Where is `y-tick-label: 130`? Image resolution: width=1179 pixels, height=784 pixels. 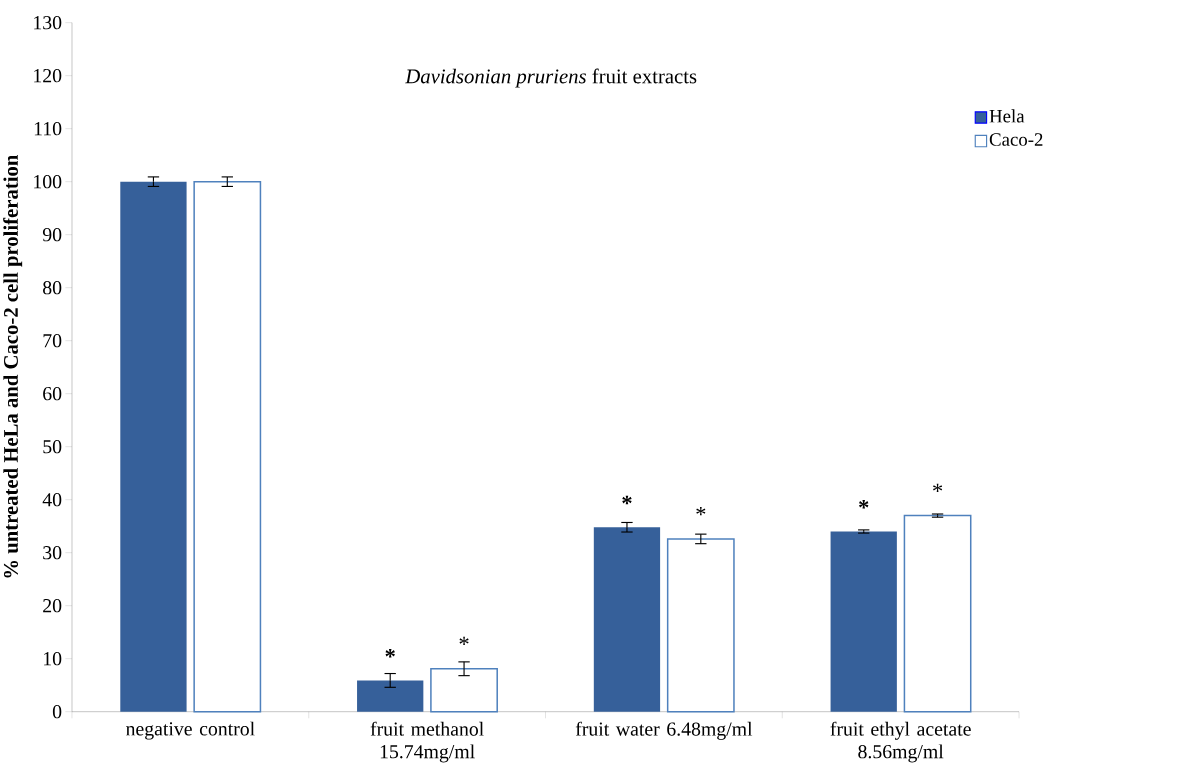 y-tick-label: 130 is located at coordinates (48, 22).